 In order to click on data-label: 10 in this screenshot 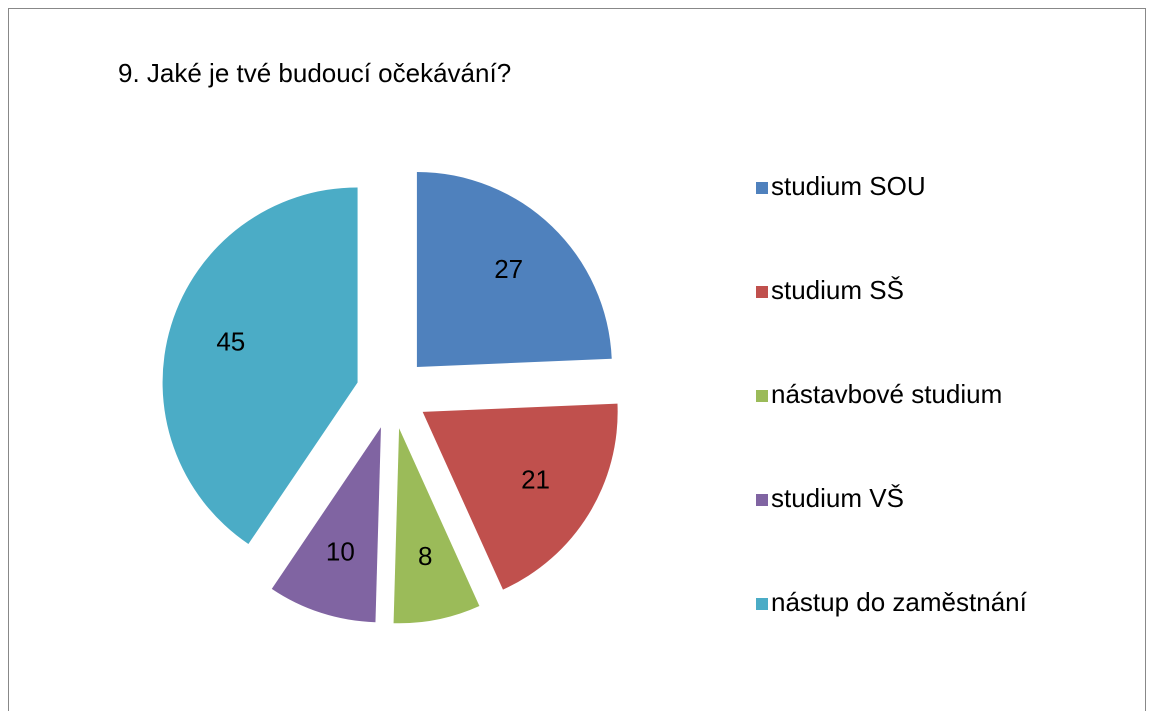, I will do `click(340, 551)`.